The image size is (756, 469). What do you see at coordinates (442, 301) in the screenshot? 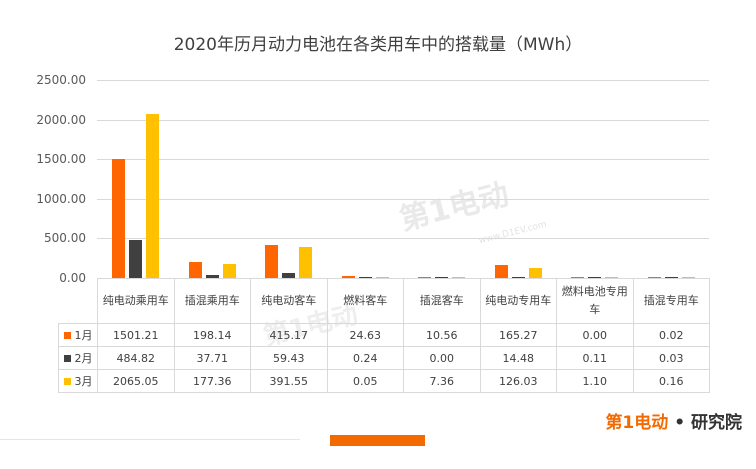
I see `category-label: 插混客车` at bounding box center [442, 301].